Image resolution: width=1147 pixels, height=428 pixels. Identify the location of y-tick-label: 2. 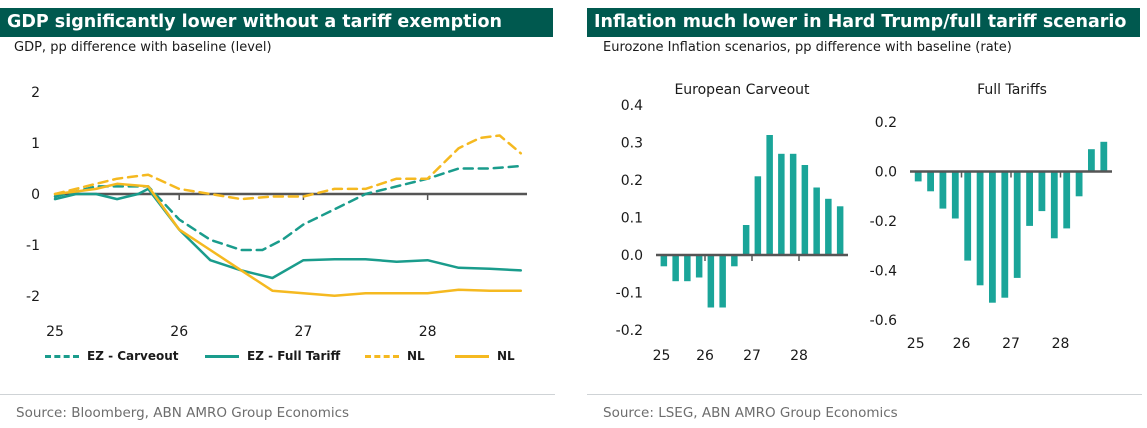
(35, 93).